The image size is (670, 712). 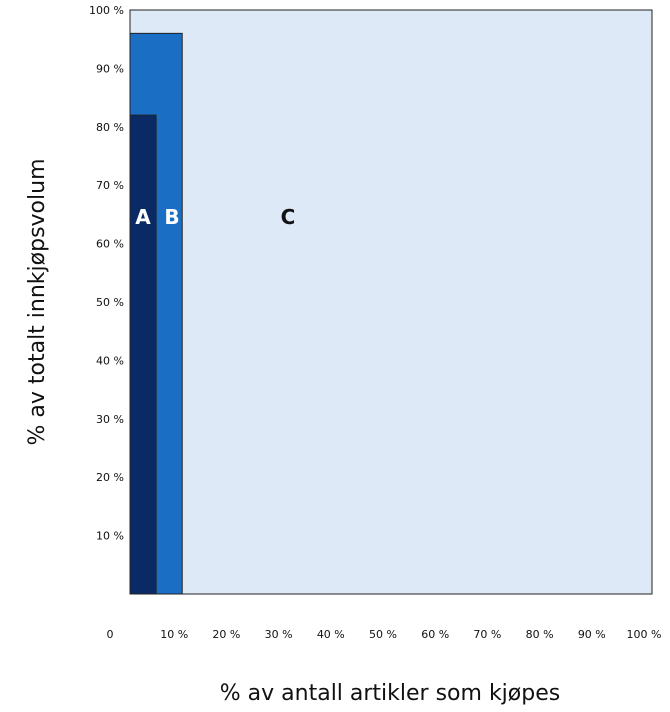 I want to click on x-tick-label: 0, so click(x=110, y=634).